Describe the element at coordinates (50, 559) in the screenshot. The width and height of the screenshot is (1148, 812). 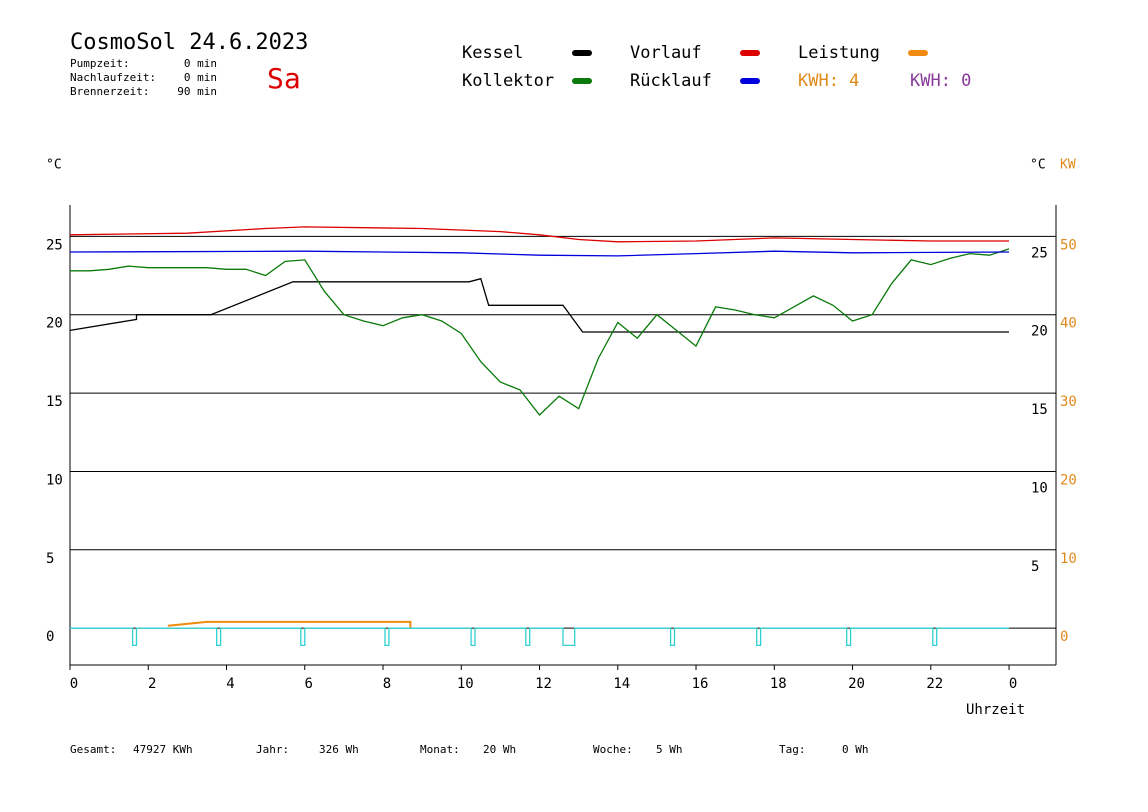
I see `y-tick-label: 5` at that location.